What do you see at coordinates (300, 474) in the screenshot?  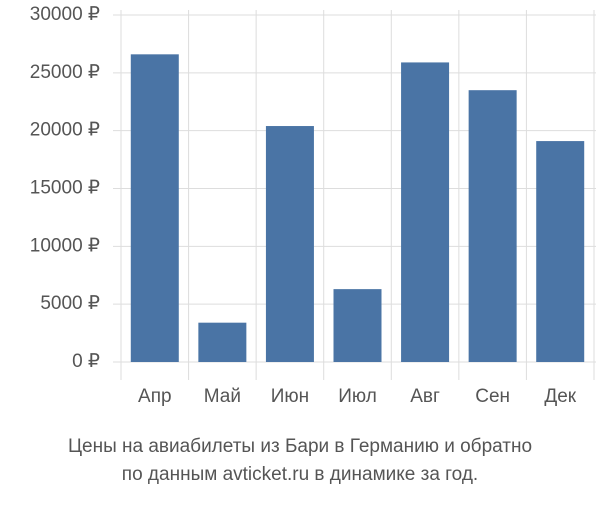 I see `chart-title: по данным avticket.ru в динамике за год.` at bounding box center [300, 474].